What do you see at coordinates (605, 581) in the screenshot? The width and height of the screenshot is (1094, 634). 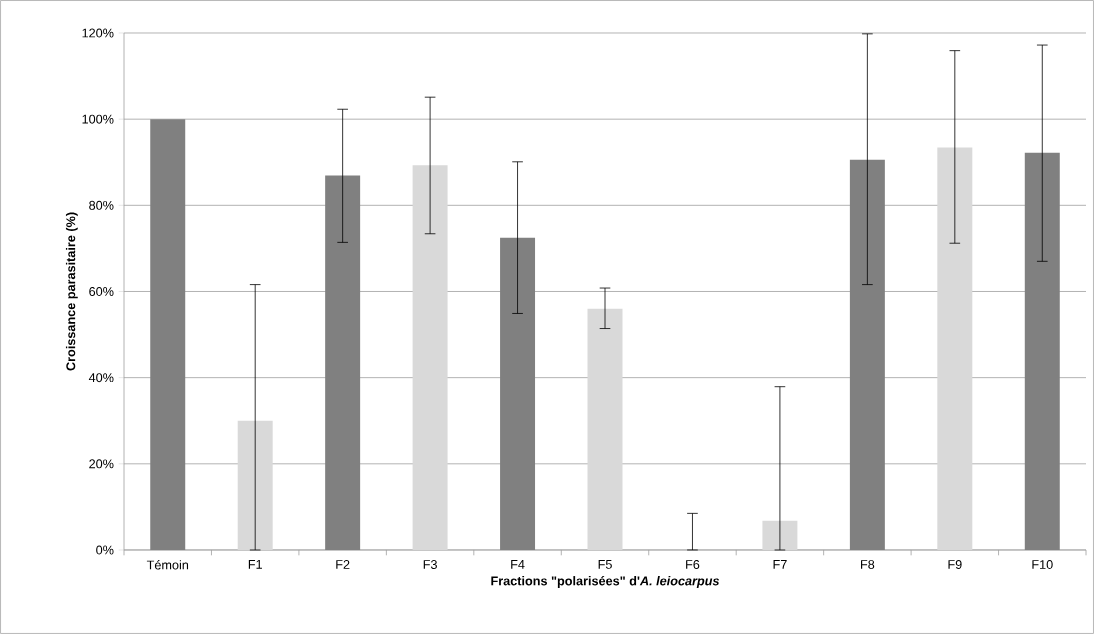 I see `x-axis-title: Fractions "polarisées" d'A. leiocarpus` at bounding box center [605, 581].